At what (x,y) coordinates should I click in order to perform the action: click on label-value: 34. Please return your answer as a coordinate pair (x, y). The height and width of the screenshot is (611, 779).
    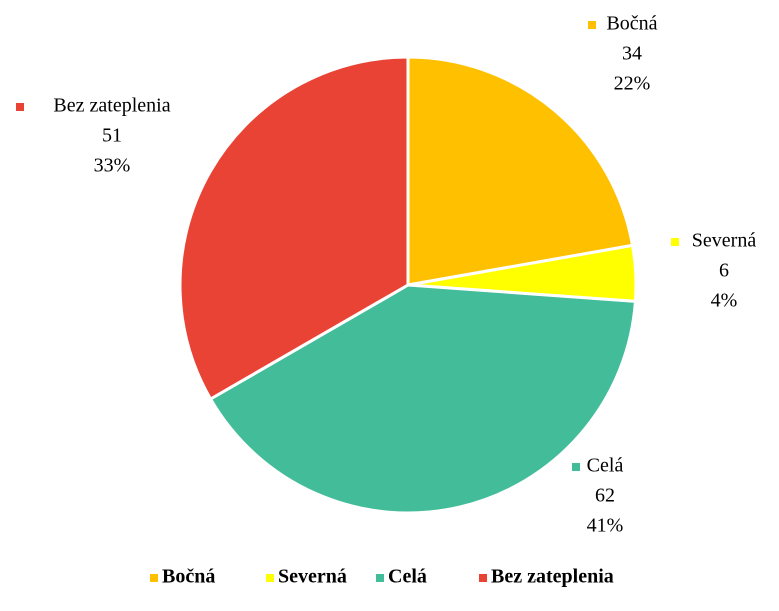
    Looking at the image, I should click on (632, 54).